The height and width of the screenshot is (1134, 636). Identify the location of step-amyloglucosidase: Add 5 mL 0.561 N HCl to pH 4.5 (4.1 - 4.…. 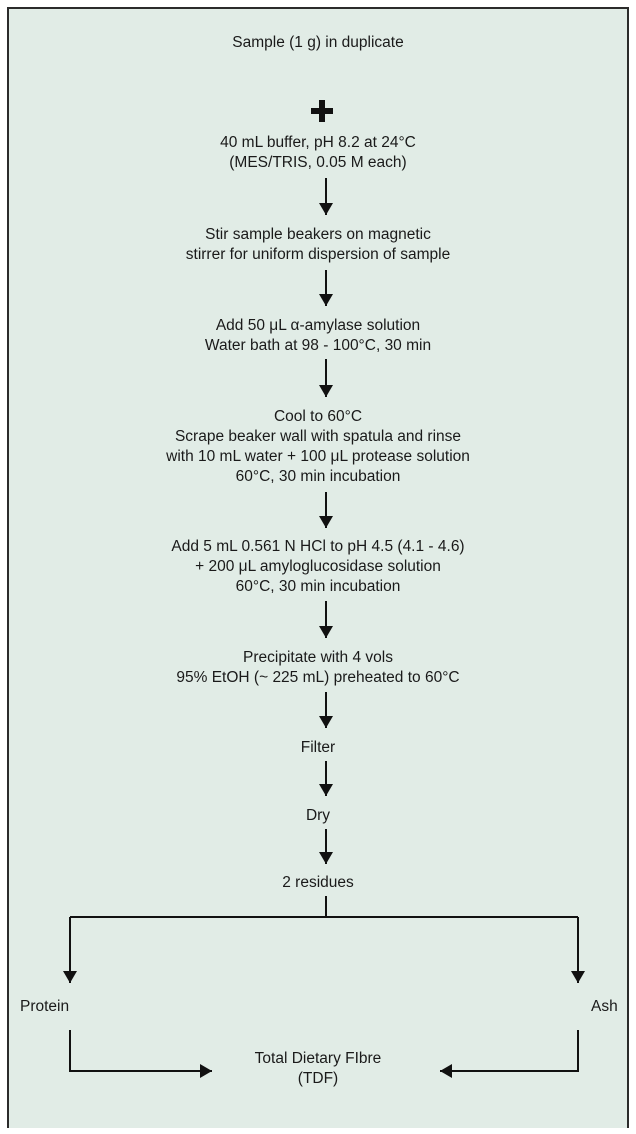
(318, 566).